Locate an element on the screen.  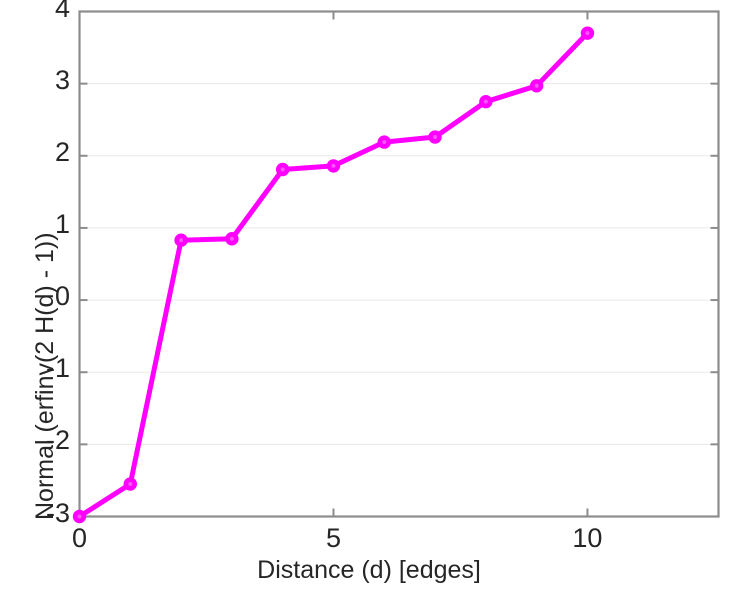
y-tick-label: -2 is located at coordinates (57, 440).